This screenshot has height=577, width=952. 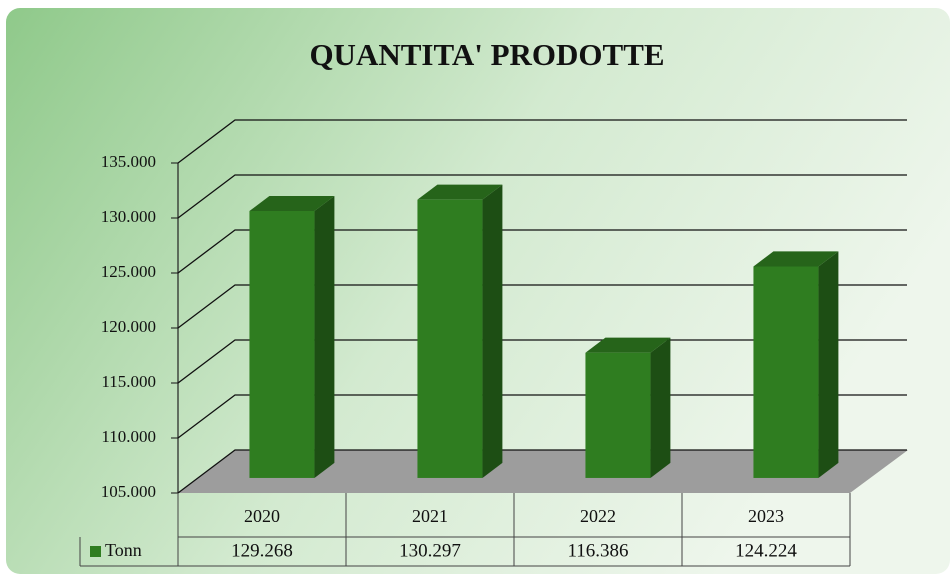 I want to click on y-tick-label: 105.000, so click(x=128, y=491).